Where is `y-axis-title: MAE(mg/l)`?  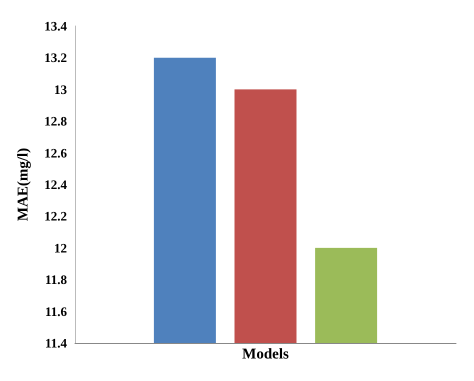 y-axis-title: MAE(mg/l) is located at coordinates (24, 185).